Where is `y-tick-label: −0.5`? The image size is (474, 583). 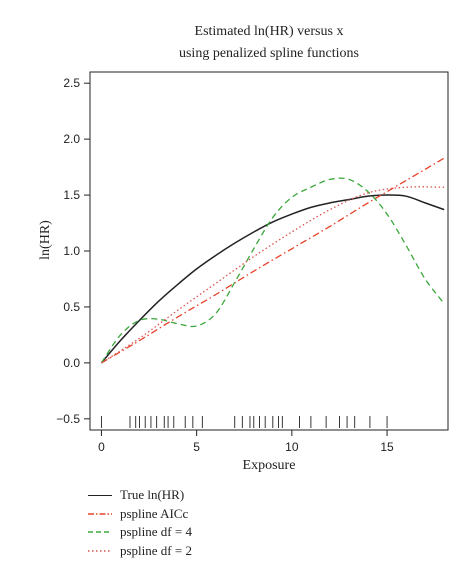
y-tick-label: −0.5 is located at coordinates (68, 419).